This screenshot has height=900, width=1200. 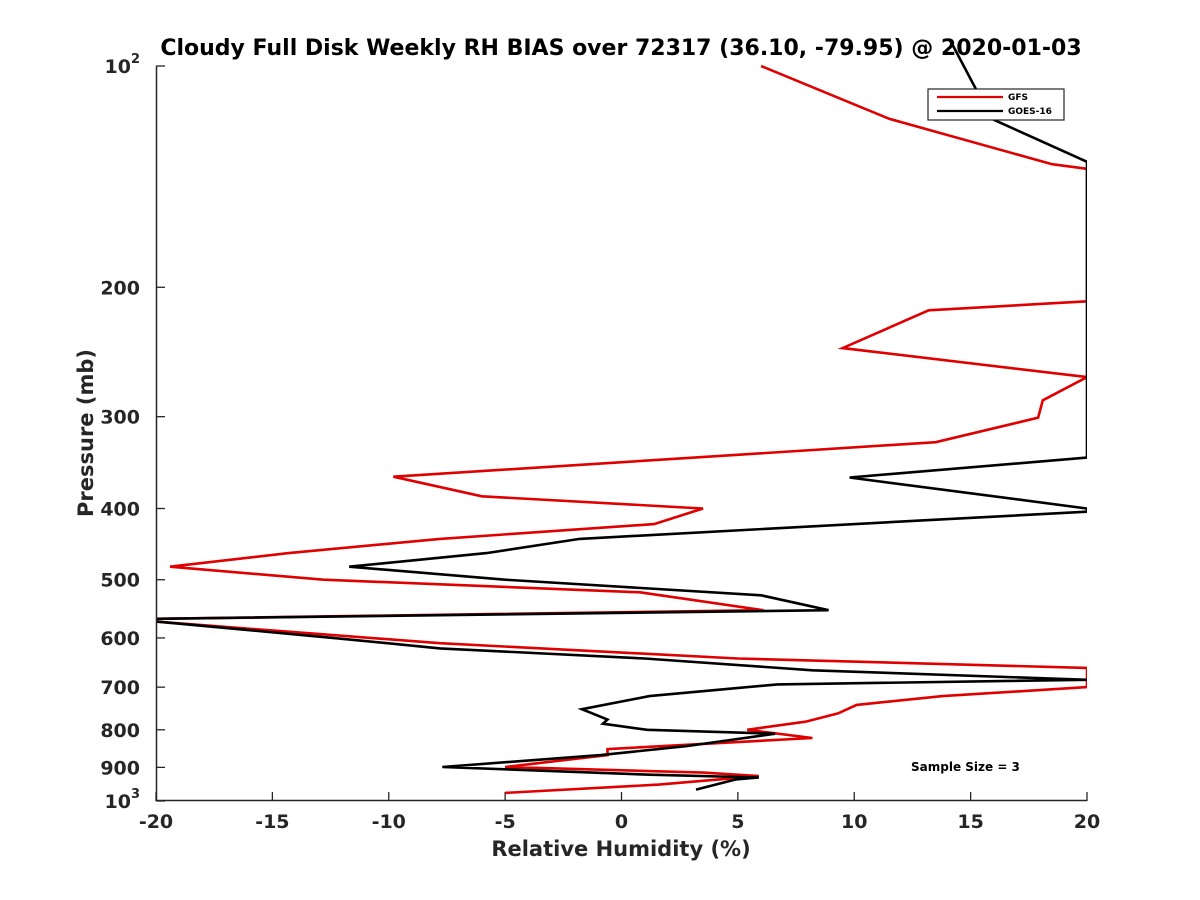 I want to click on y-axis-label: Pressure (mb), so click(x=86, y=433).